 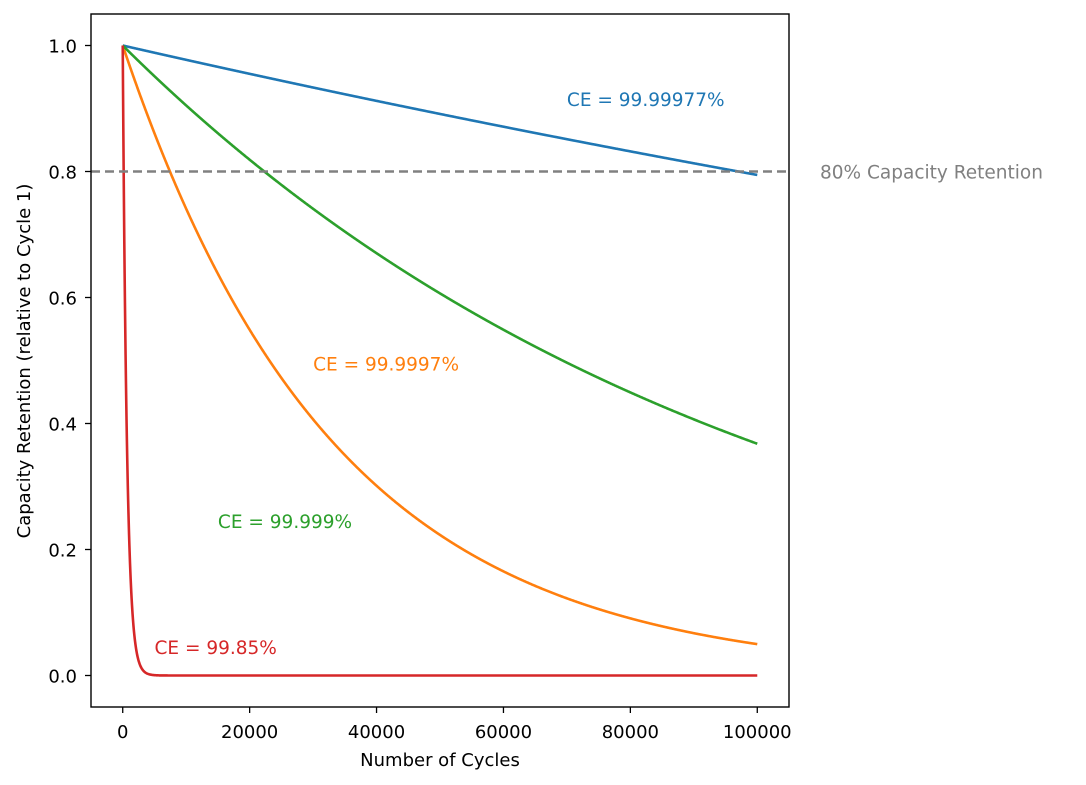 What do you see at coordinates (440, 760) in the screenshot?
I see `x-axis-label: Number of Cycles` at bounding box center [440, 760].